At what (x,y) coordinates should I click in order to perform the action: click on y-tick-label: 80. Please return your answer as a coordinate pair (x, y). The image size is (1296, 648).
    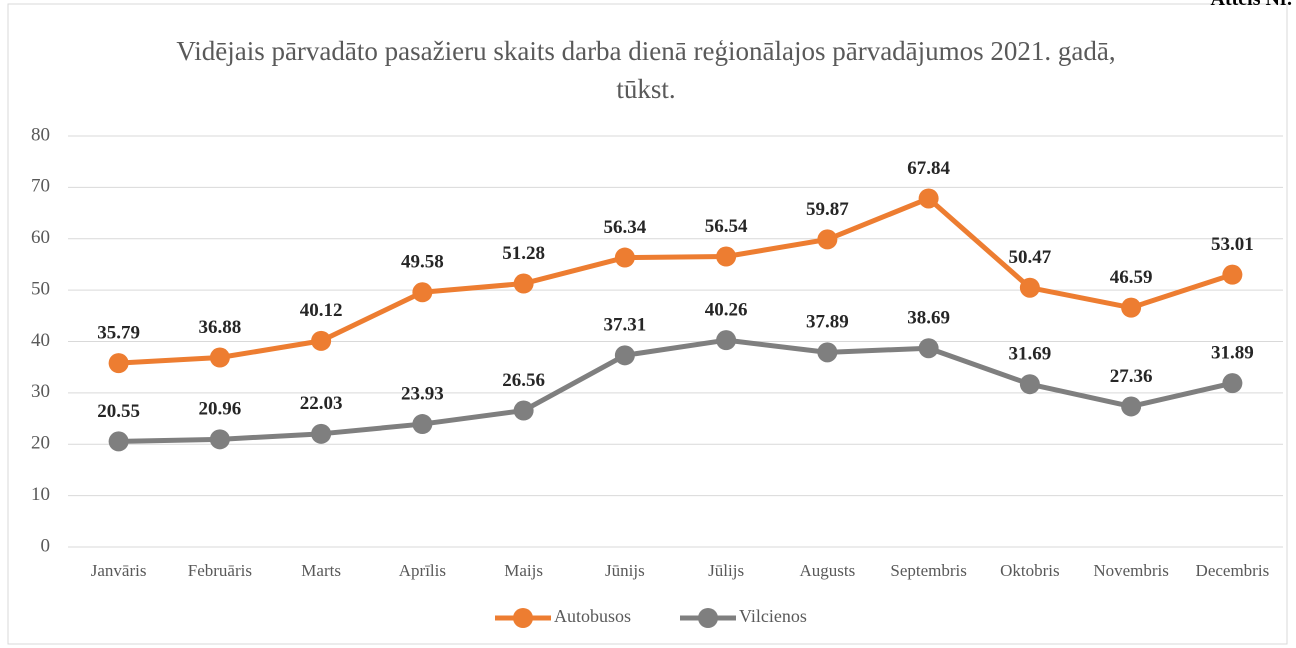
    Looking at the image, I should click on (40, 134).